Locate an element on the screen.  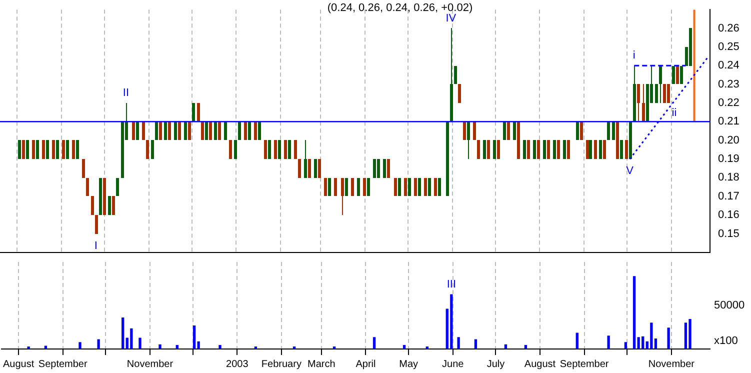
x-tick-label: July is located at coordinates (495, 364).